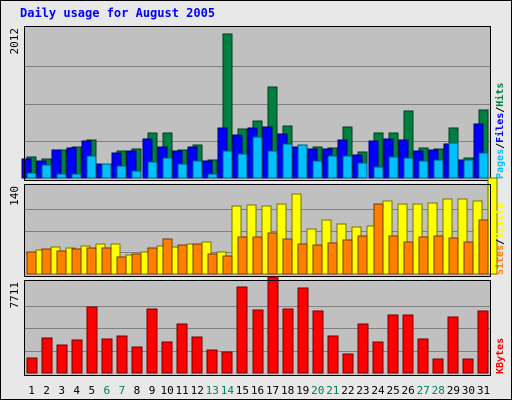 The height and width of the screenshot is (400, 512). I want to click on x-tick-label-day-9: 9, so click(152, 390).